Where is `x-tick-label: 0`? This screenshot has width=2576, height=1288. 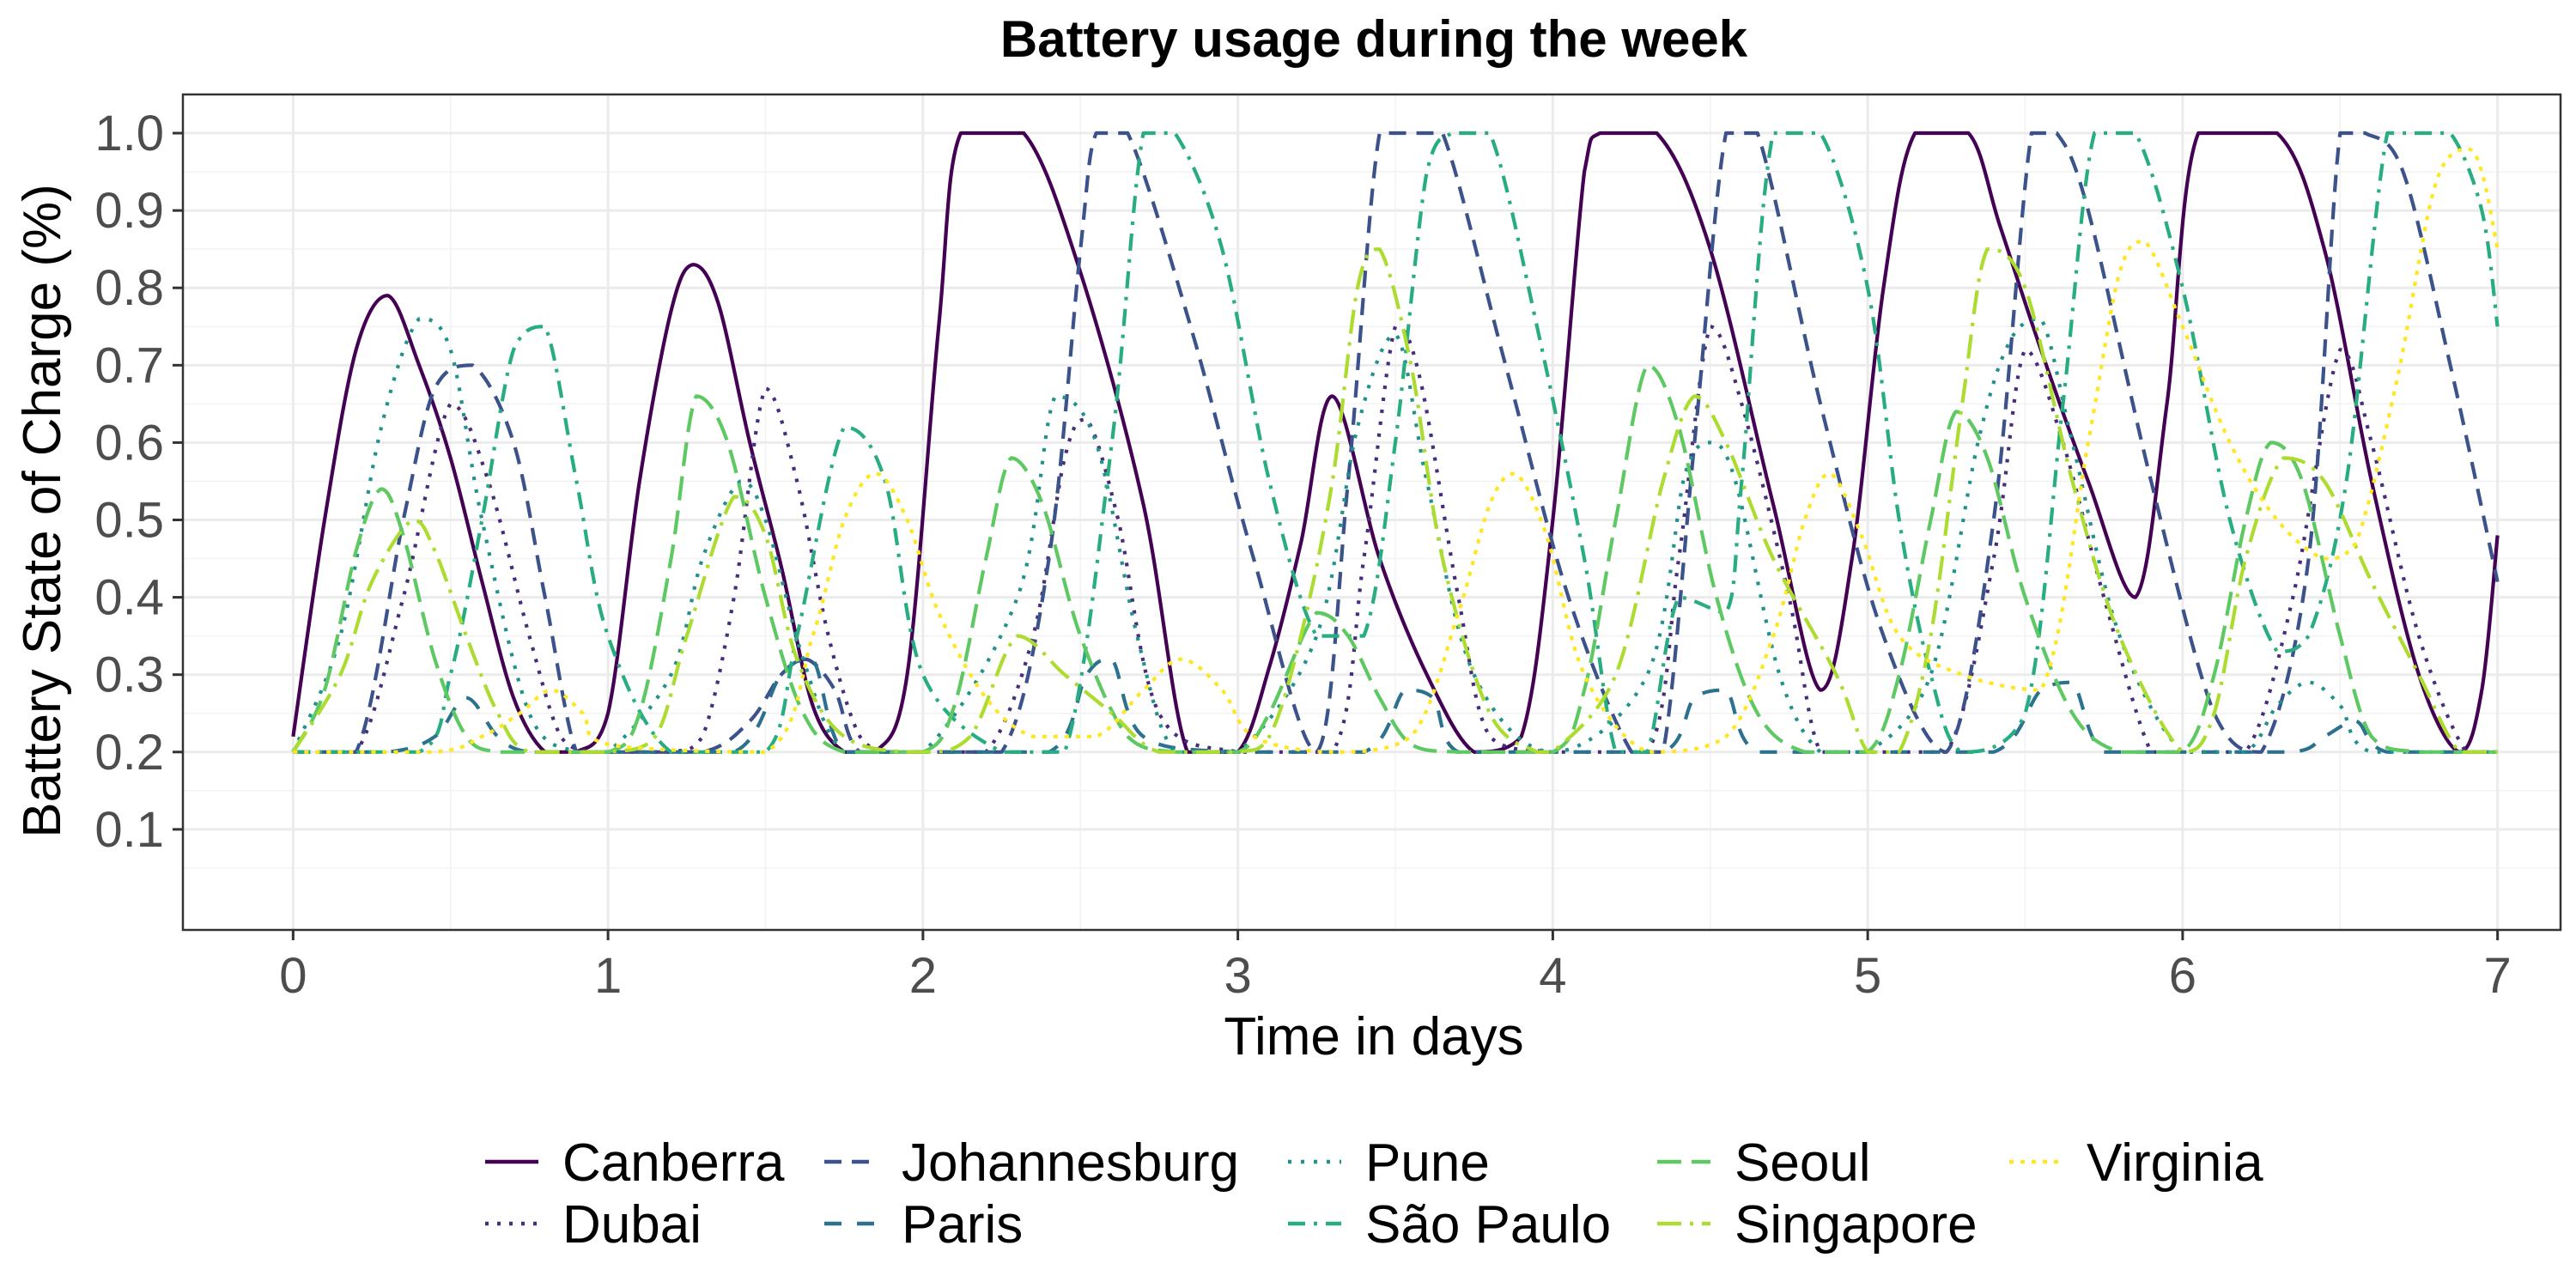
x-tick-label: 0 is located at coordinates (293, 976).